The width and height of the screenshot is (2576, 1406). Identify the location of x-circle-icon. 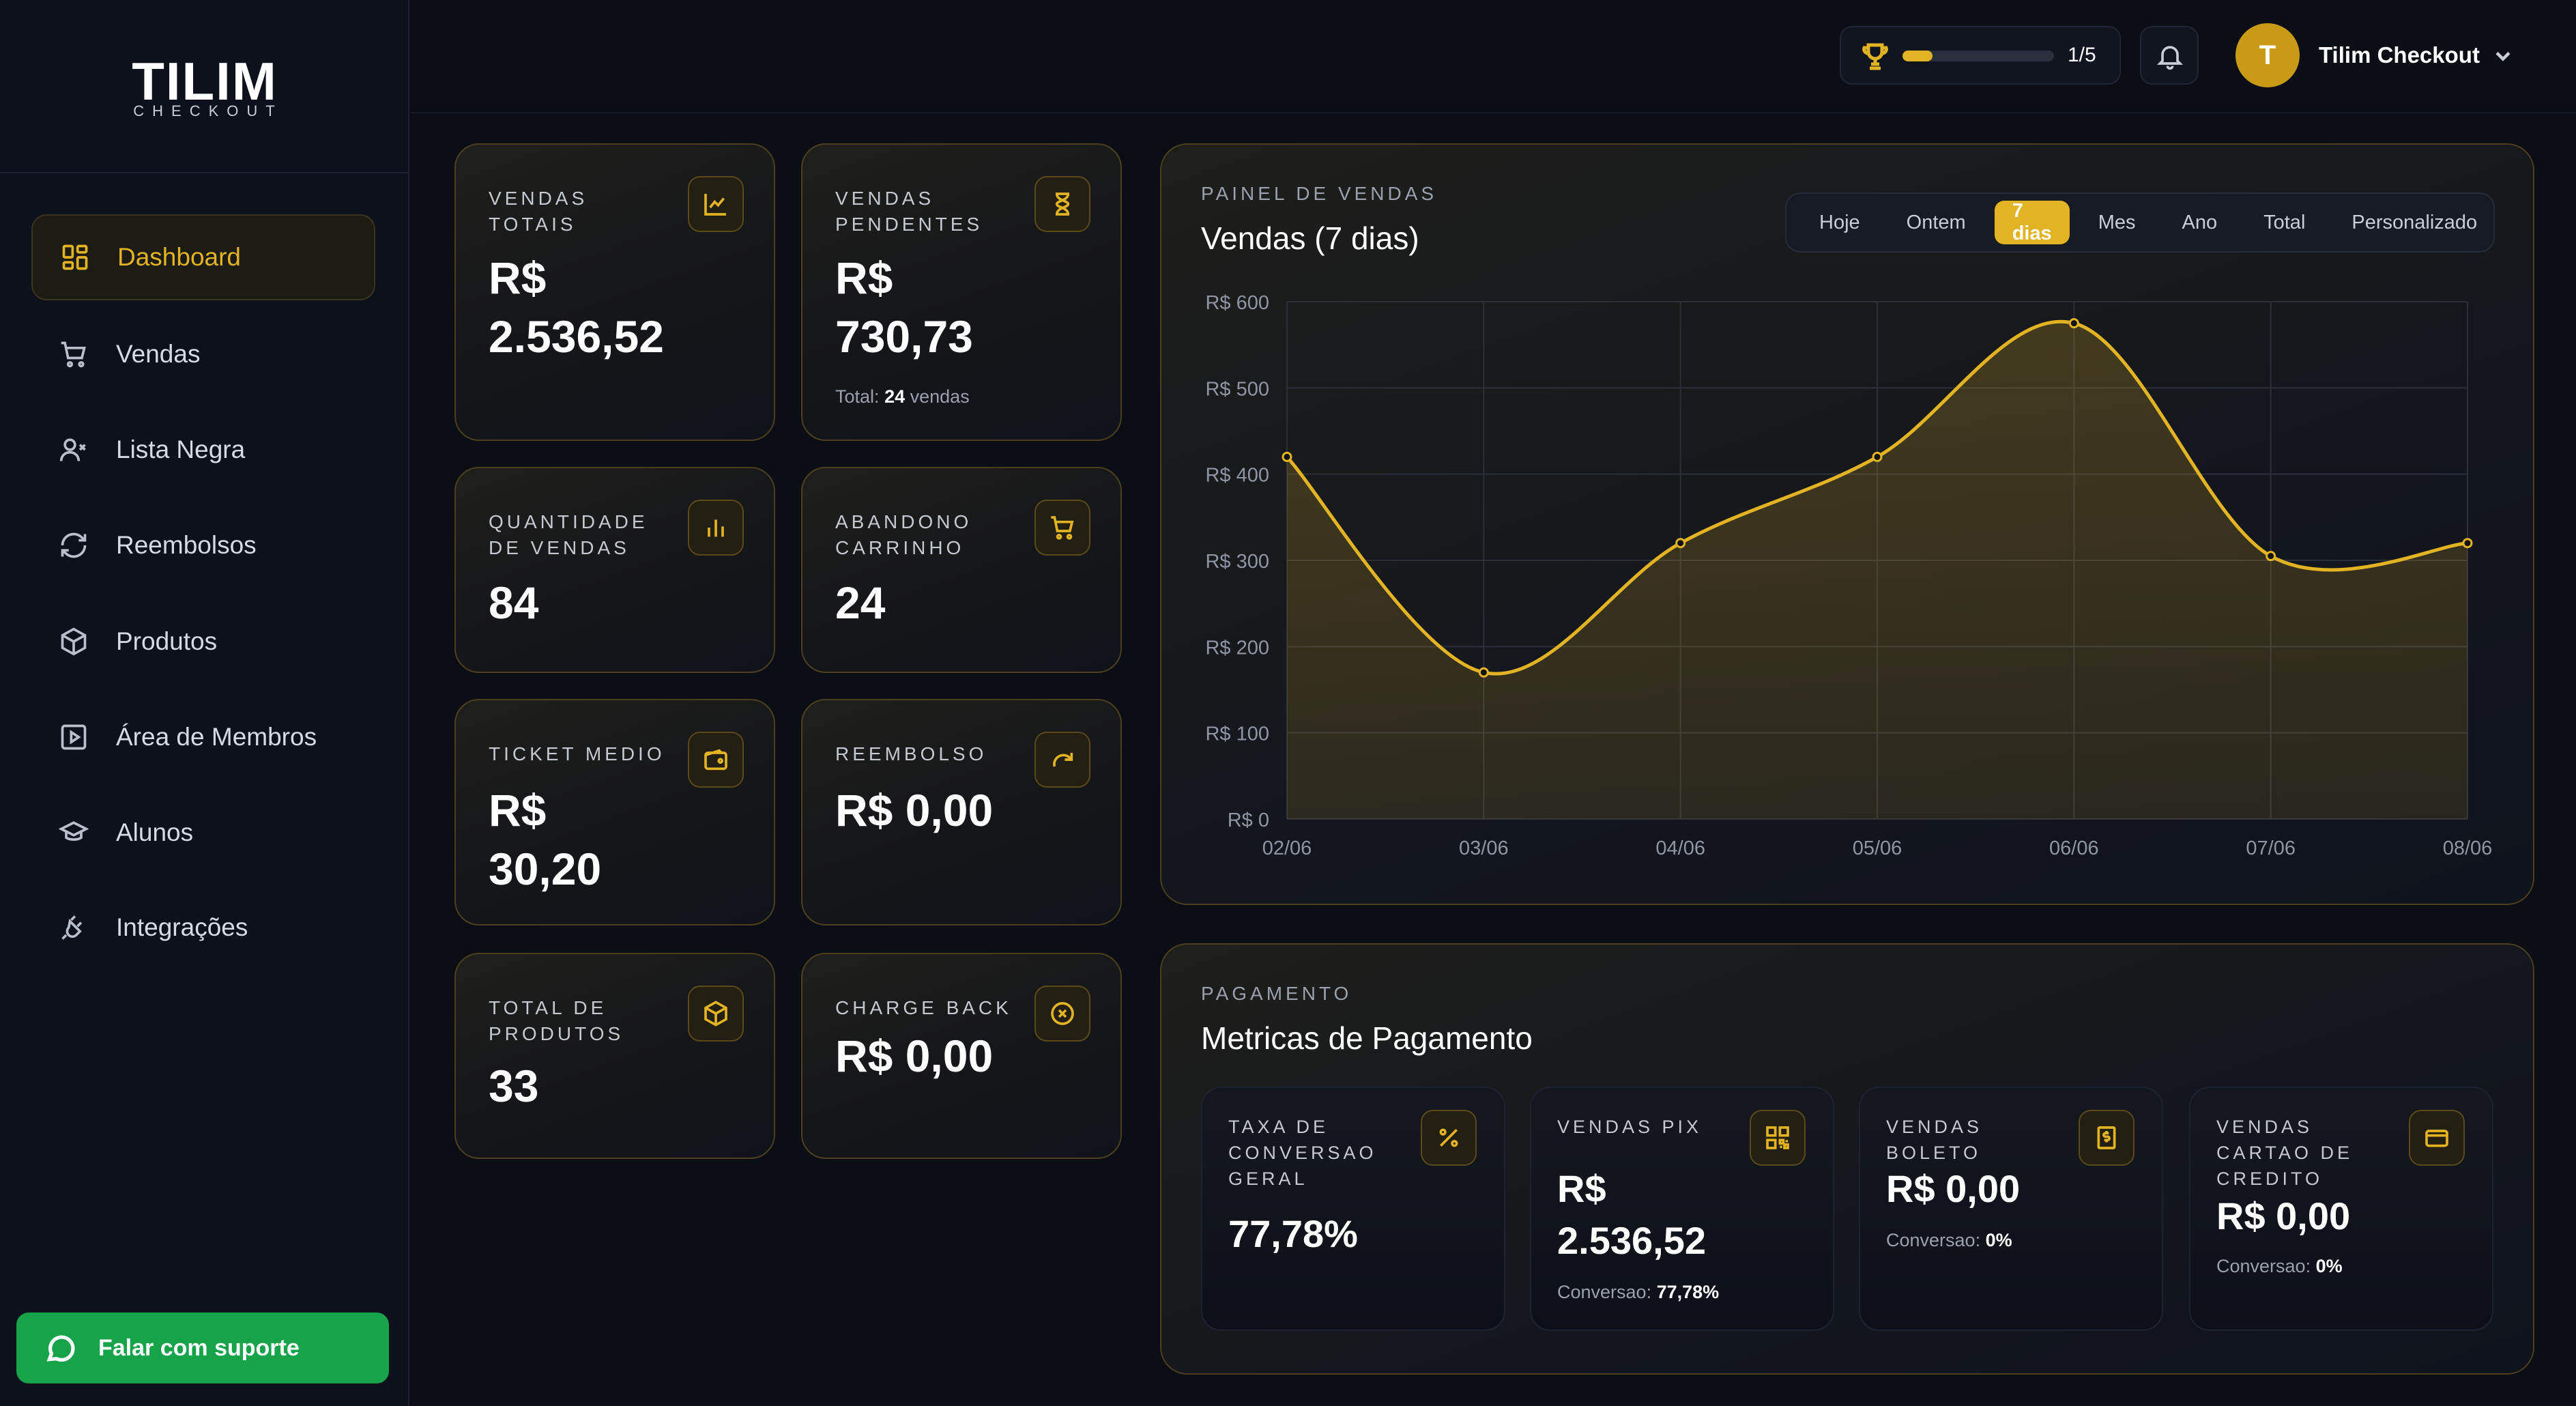
(1062, 1014).